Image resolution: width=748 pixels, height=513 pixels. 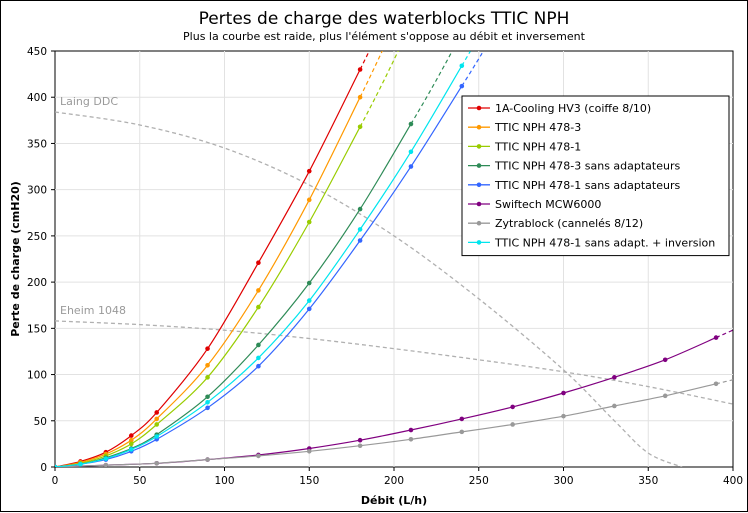 What do you see at coordinates (139, 481) in the screenshot?
I see `x-tick-label: 50` at bounding box center [139, 481].